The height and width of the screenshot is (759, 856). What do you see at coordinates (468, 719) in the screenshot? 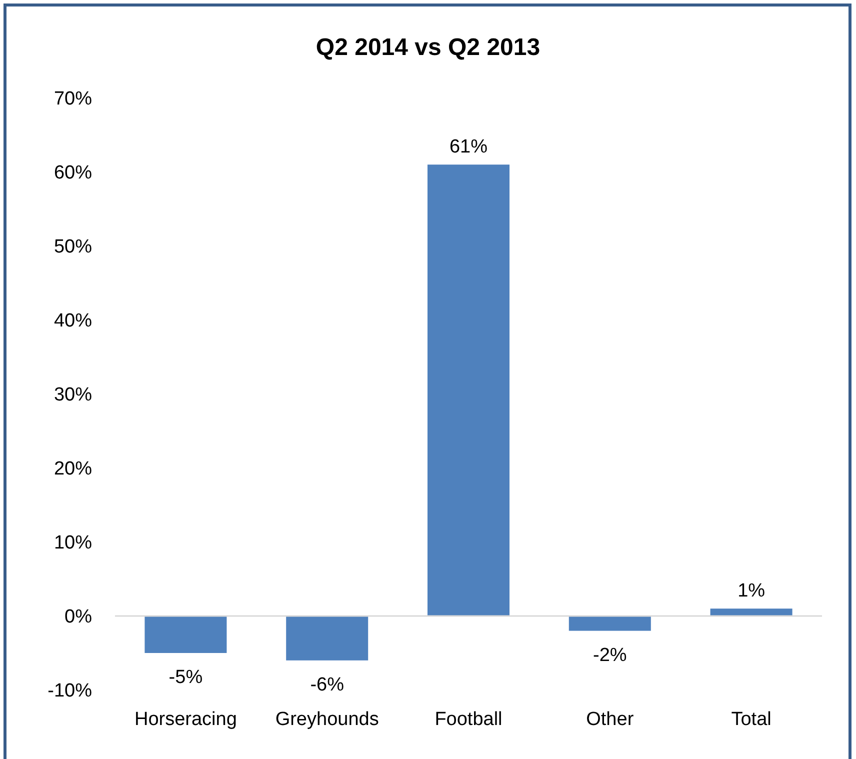
I see `x-tick-label: Football` at bounding box center [468, 719].